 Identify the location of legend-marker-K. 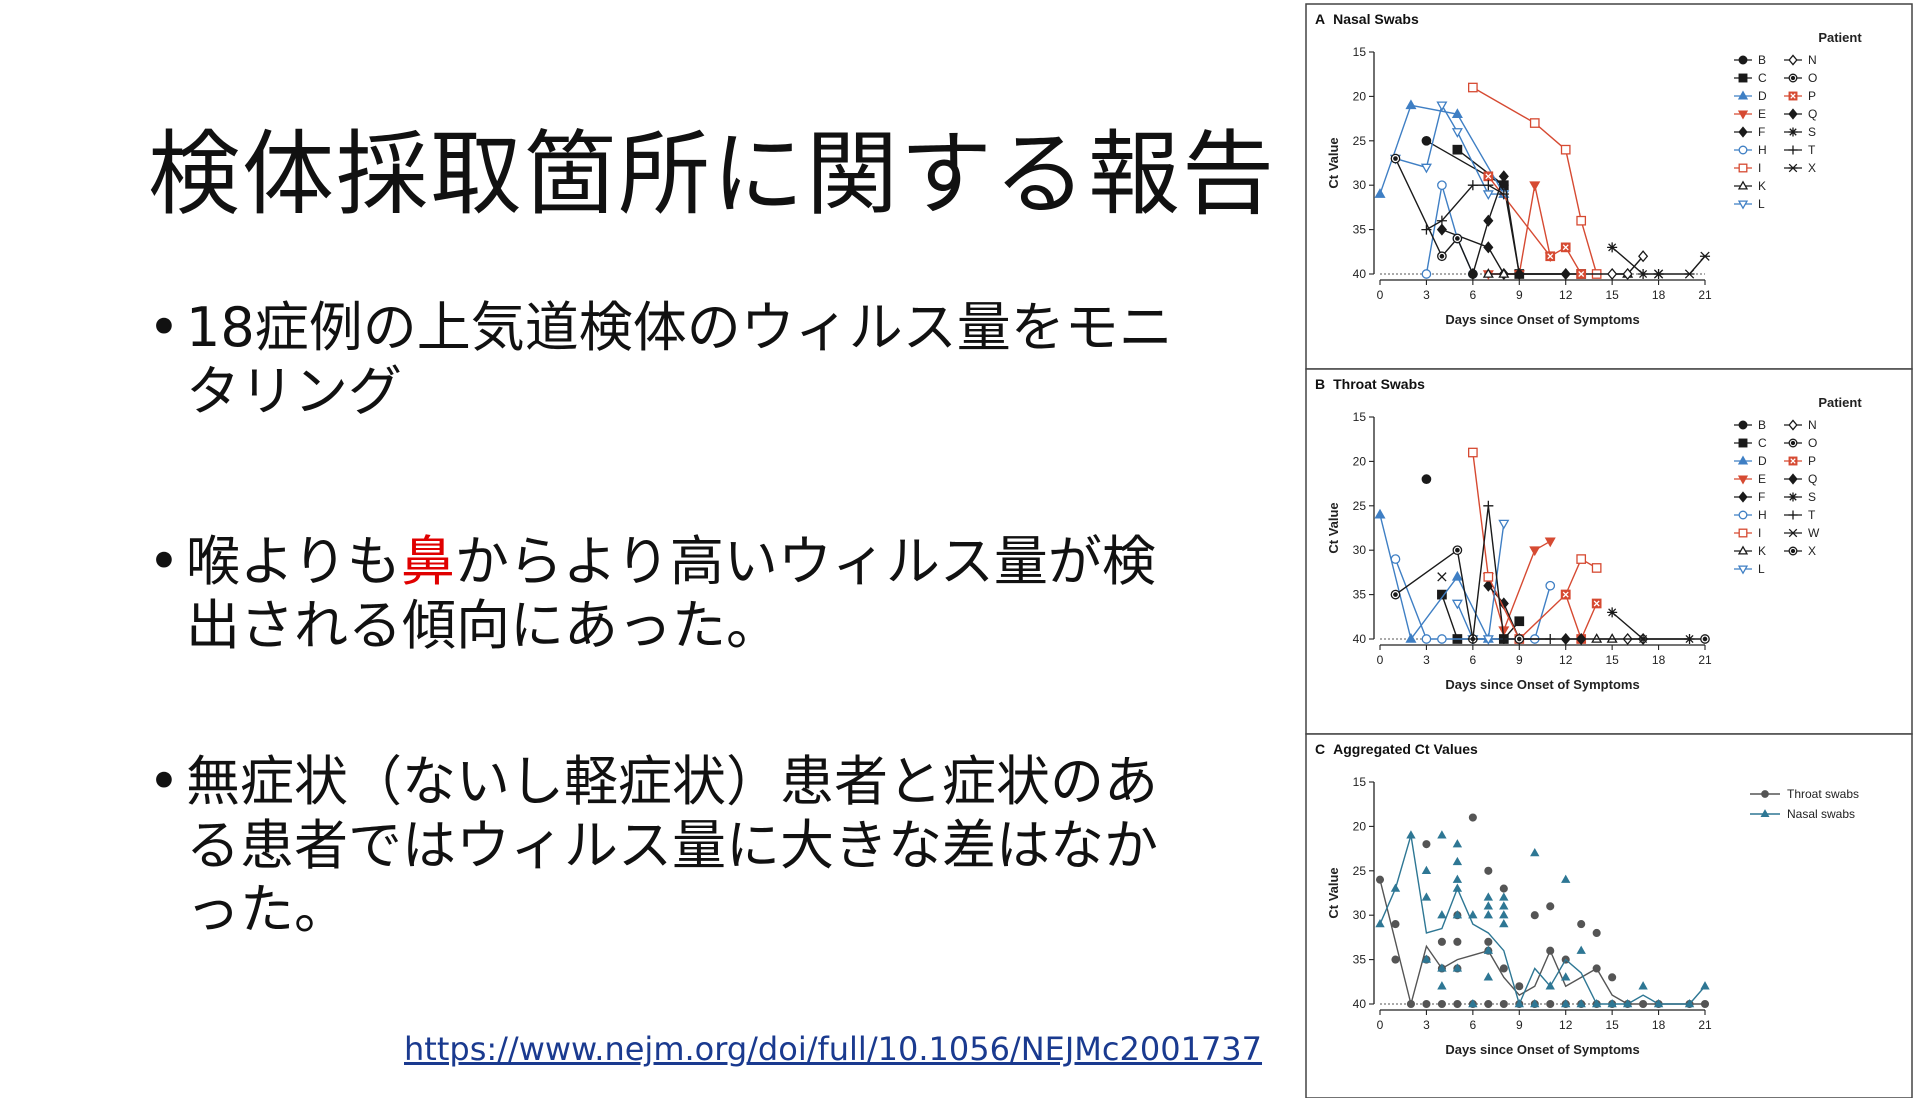
(1743, 550).